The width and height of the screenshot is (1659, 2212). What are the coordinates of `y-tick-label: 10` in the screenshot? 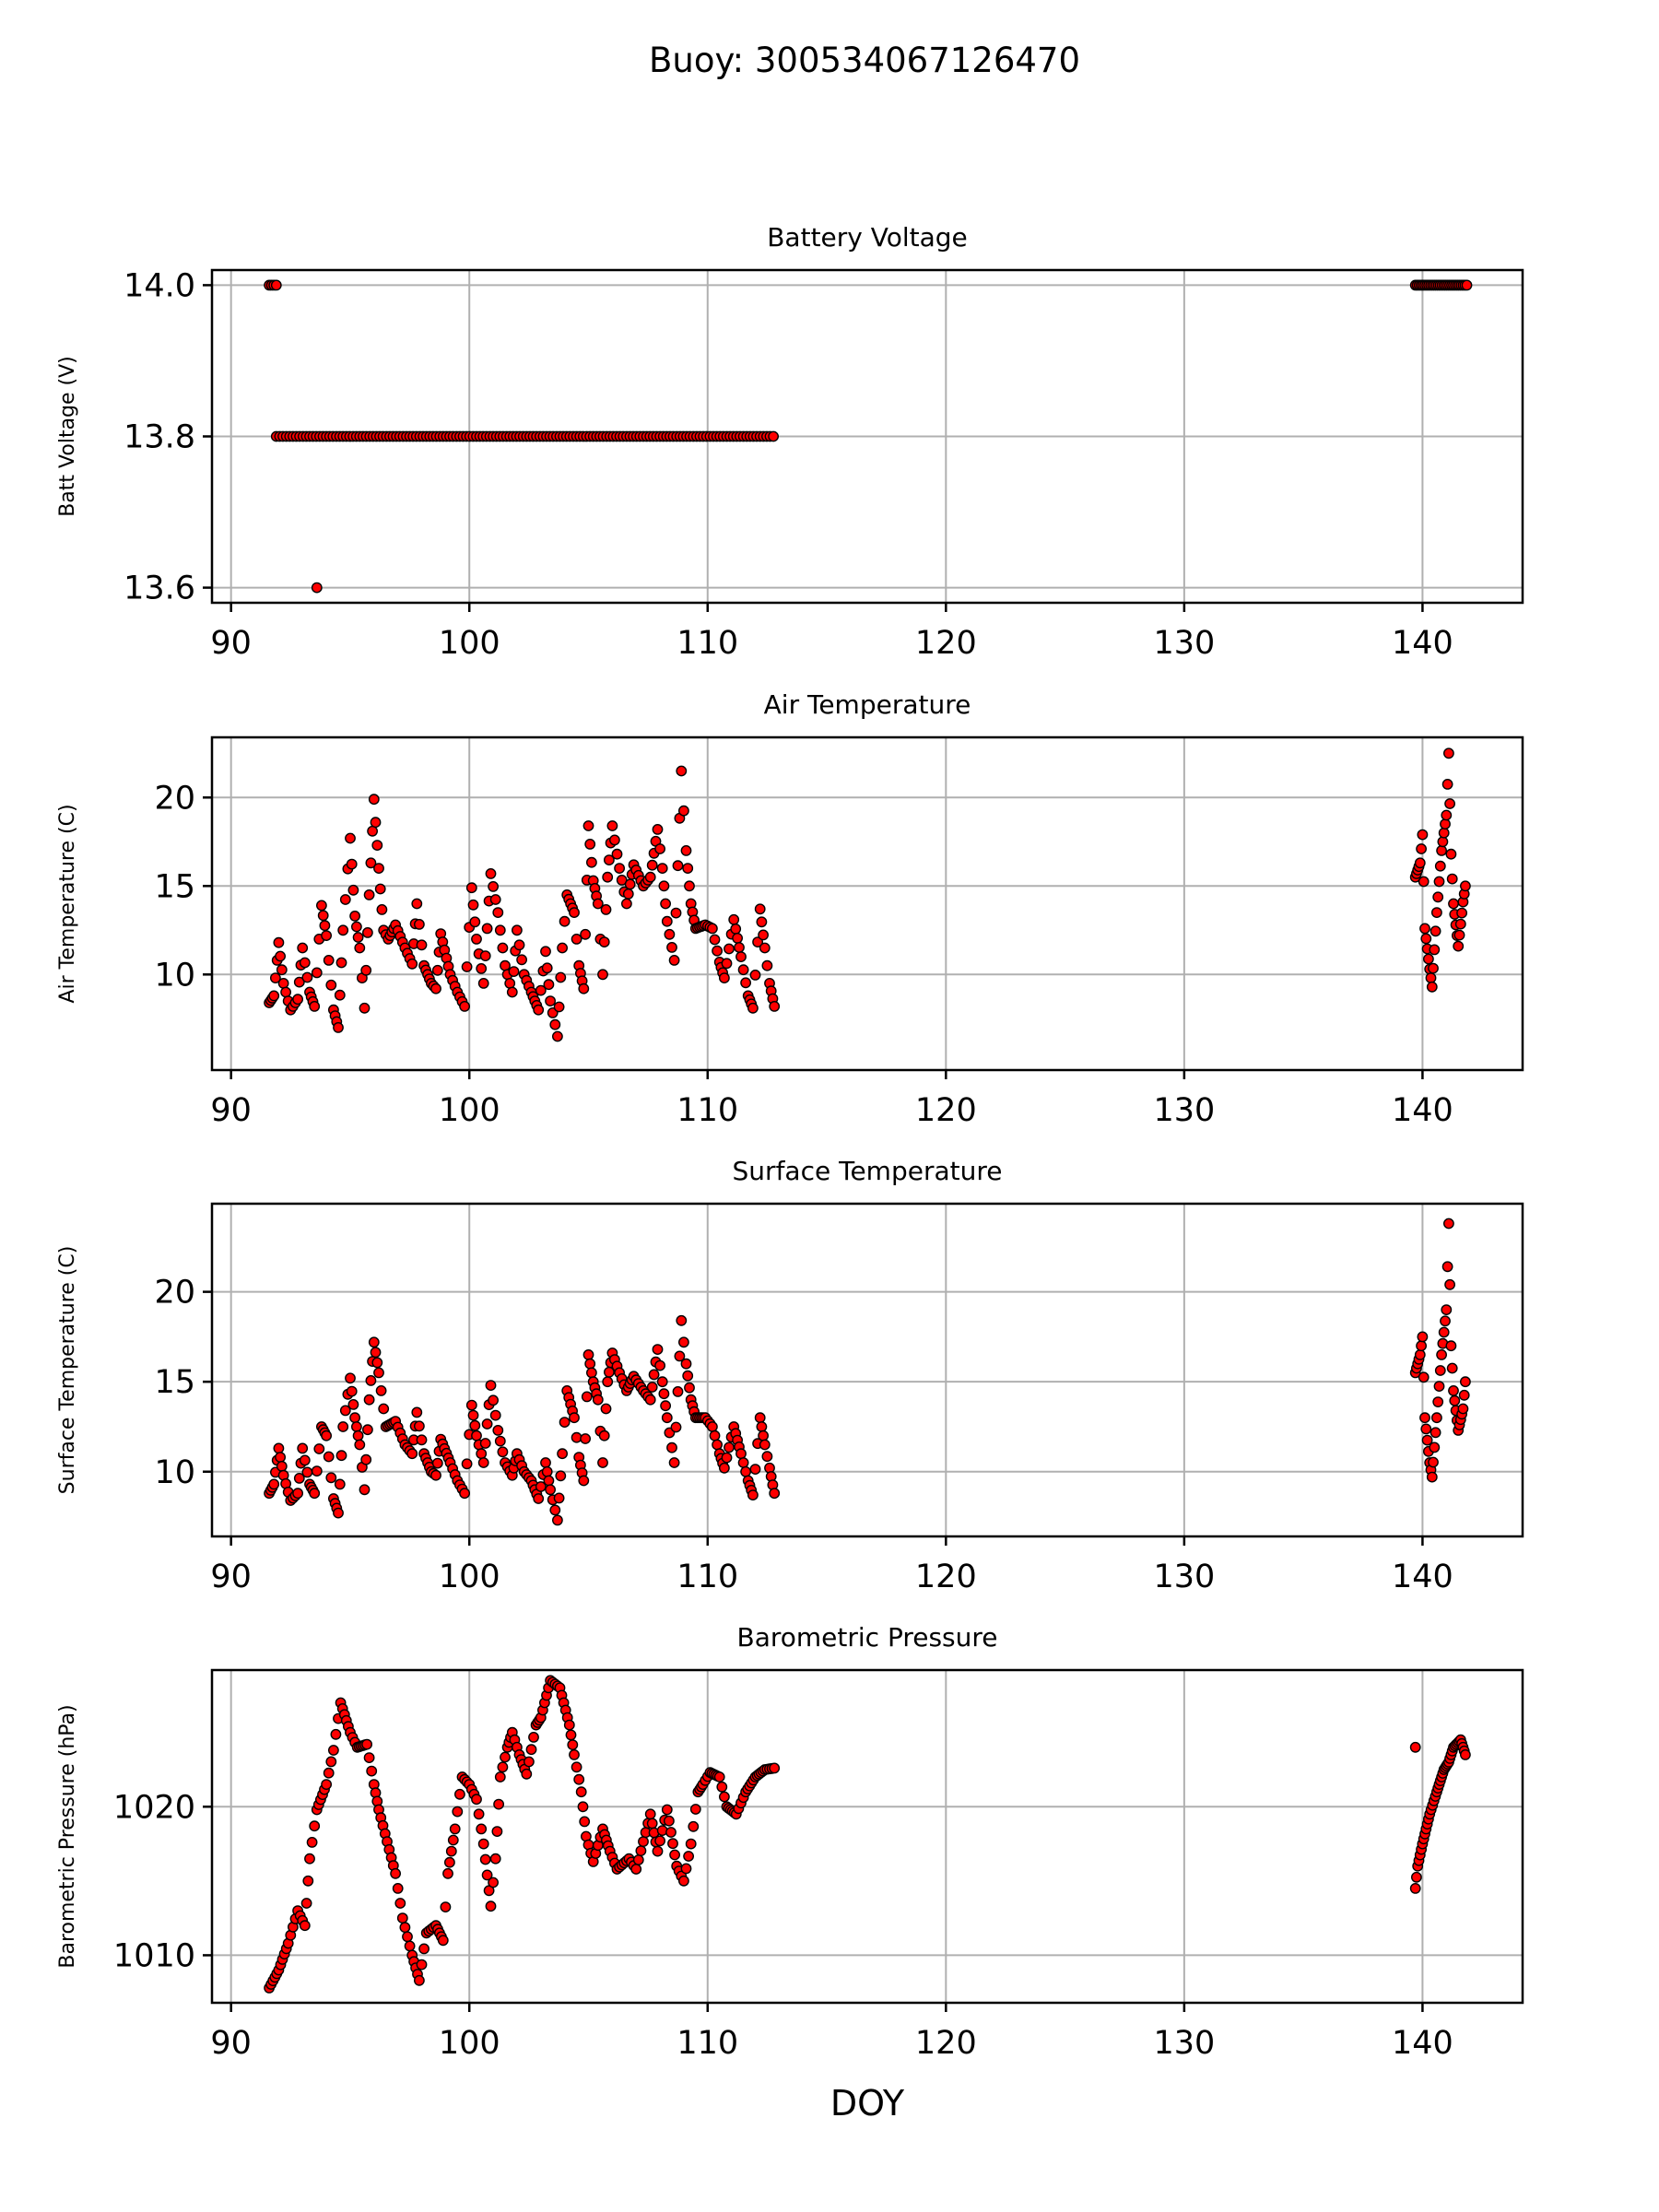 It's located at (174, 1472).